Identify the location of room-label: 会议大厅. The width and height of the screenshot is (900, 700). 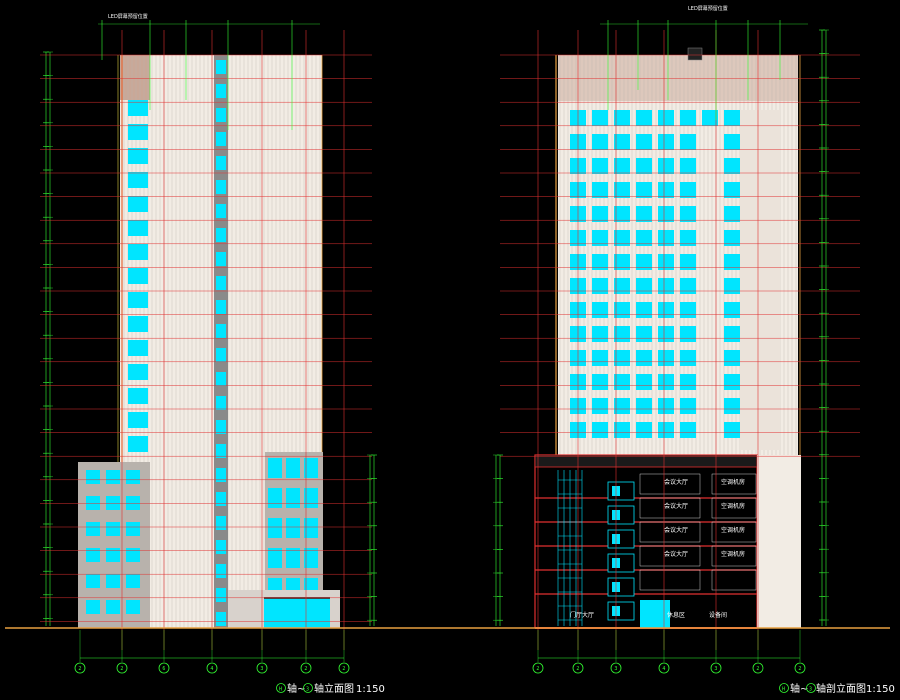
(676, 530).